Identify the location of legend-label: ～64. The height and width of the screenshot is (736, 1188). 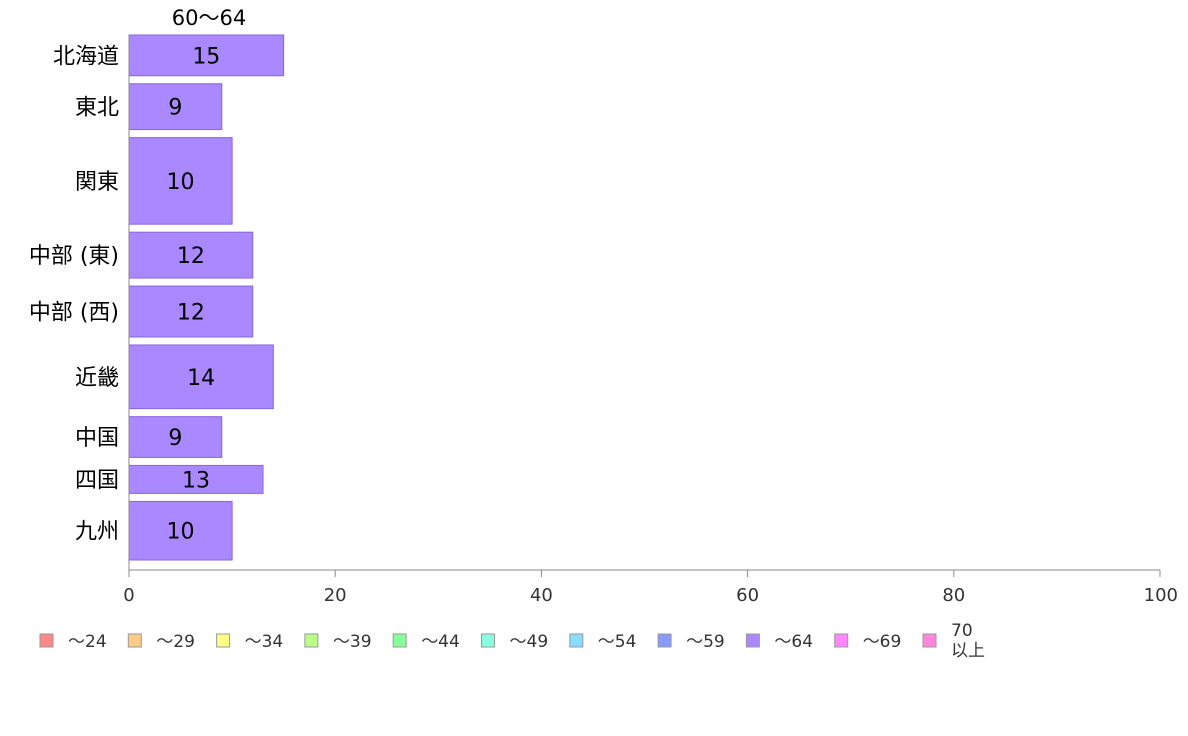
(793, 642).